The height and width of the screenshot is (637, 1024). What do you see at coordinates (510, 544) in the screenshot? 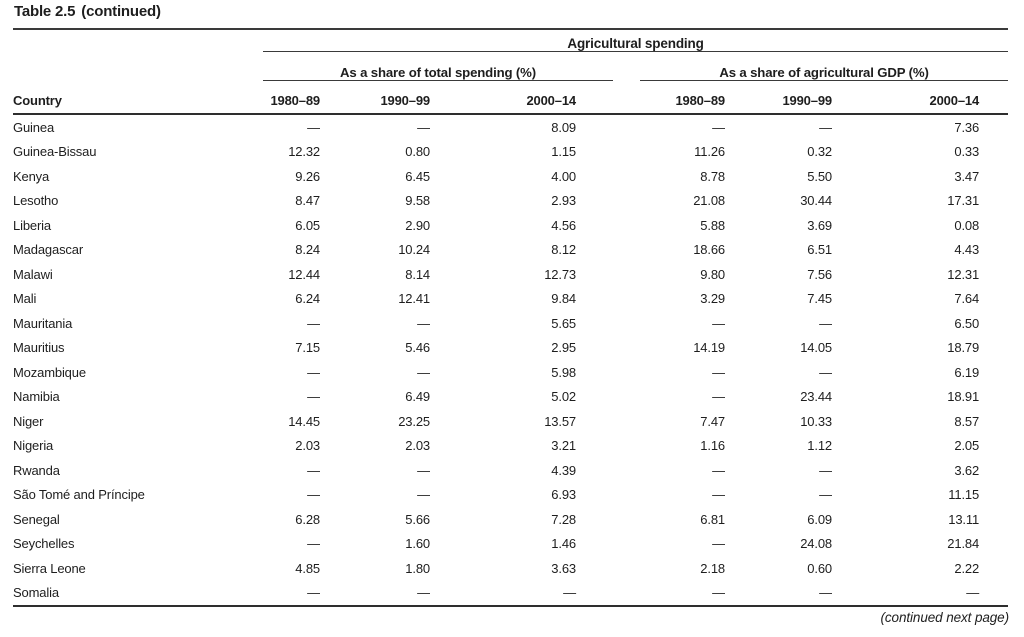
I see `table-row: Seychelles — 1.60 1.46 — 24.08 21.84` at bounding box center [510, 544].